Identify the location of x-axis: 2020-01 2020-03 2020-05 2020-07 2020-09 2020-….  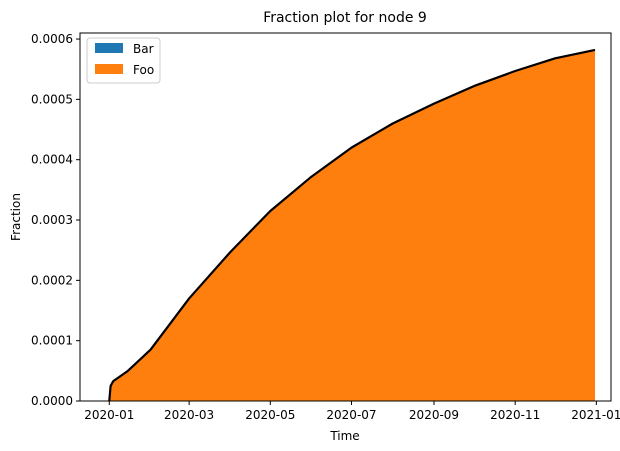
(352, 411).